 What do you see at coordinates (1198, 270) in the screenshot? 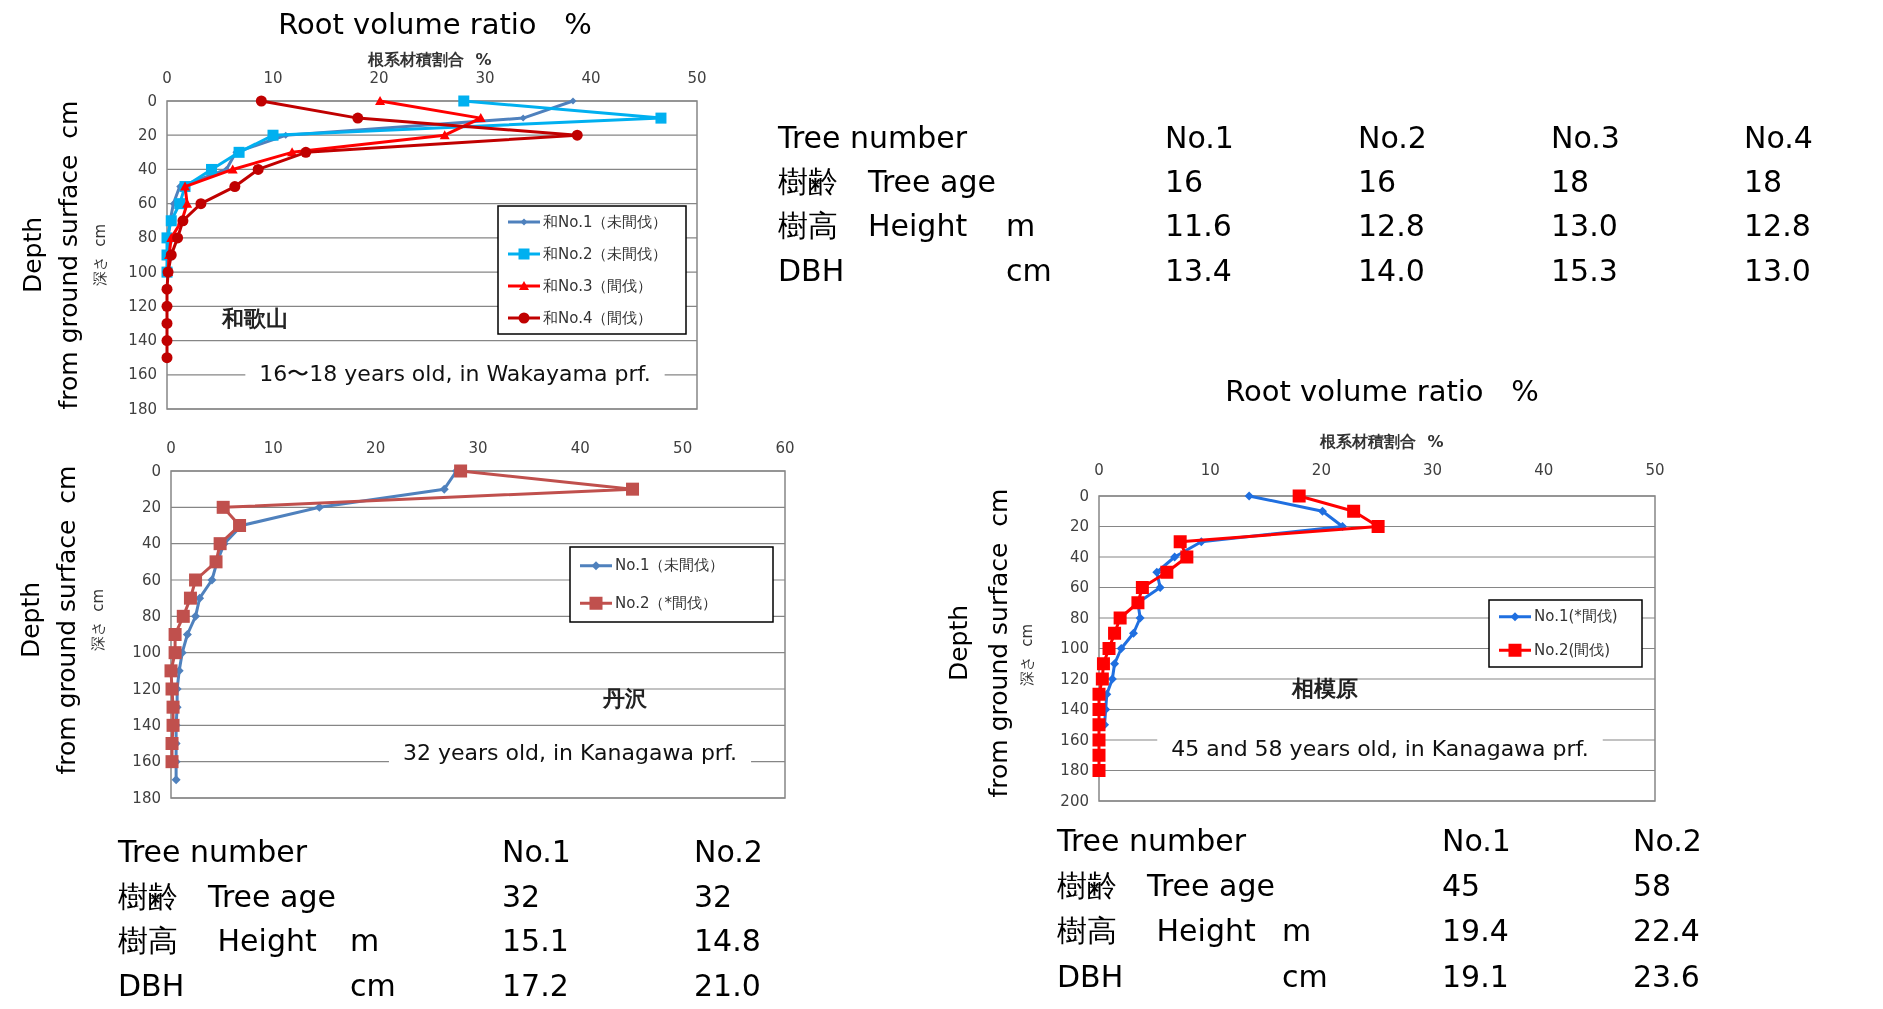
I see `text: 13.4` at bounding box center [1198, 270].